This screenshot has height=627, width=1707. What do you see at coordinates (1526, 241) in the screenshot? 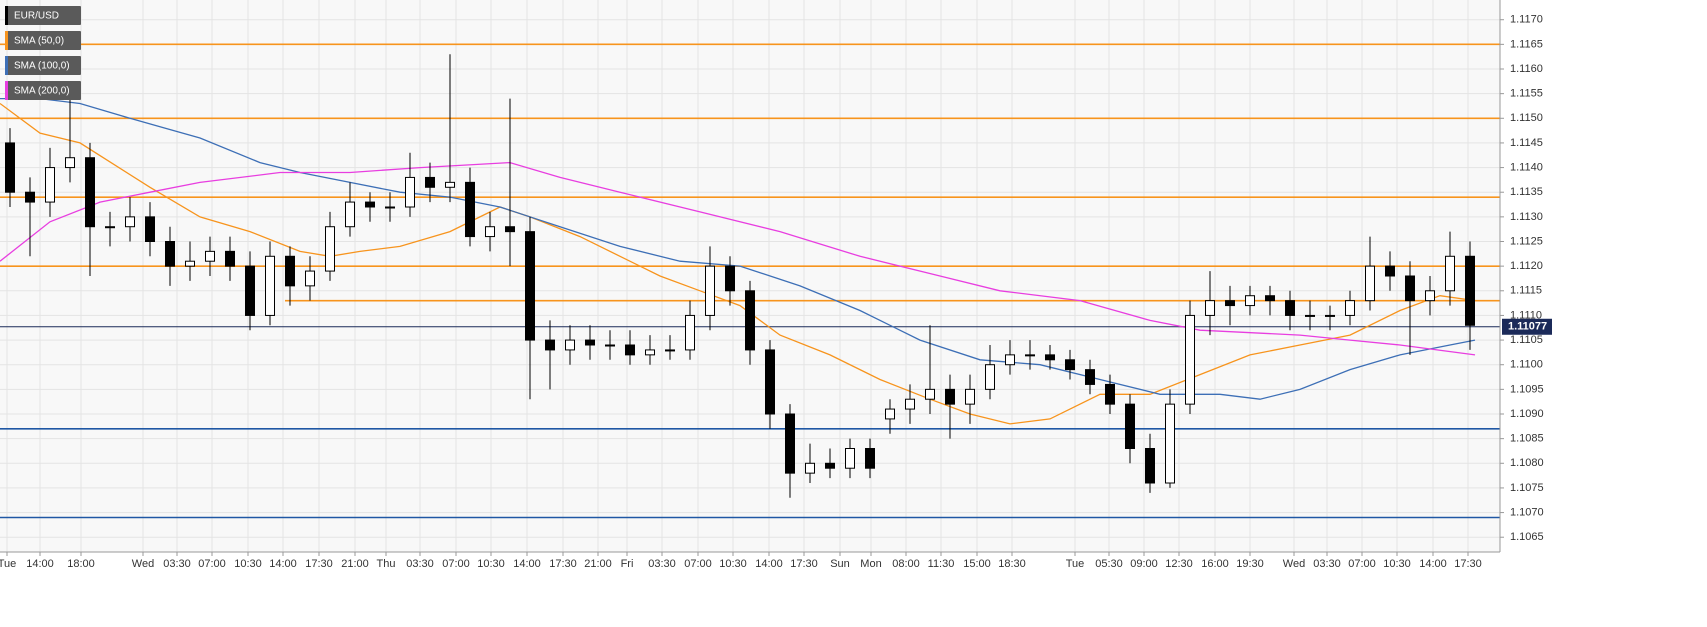
I see `y-tick-label: 1.1125` at bounding box center [1526, 241].